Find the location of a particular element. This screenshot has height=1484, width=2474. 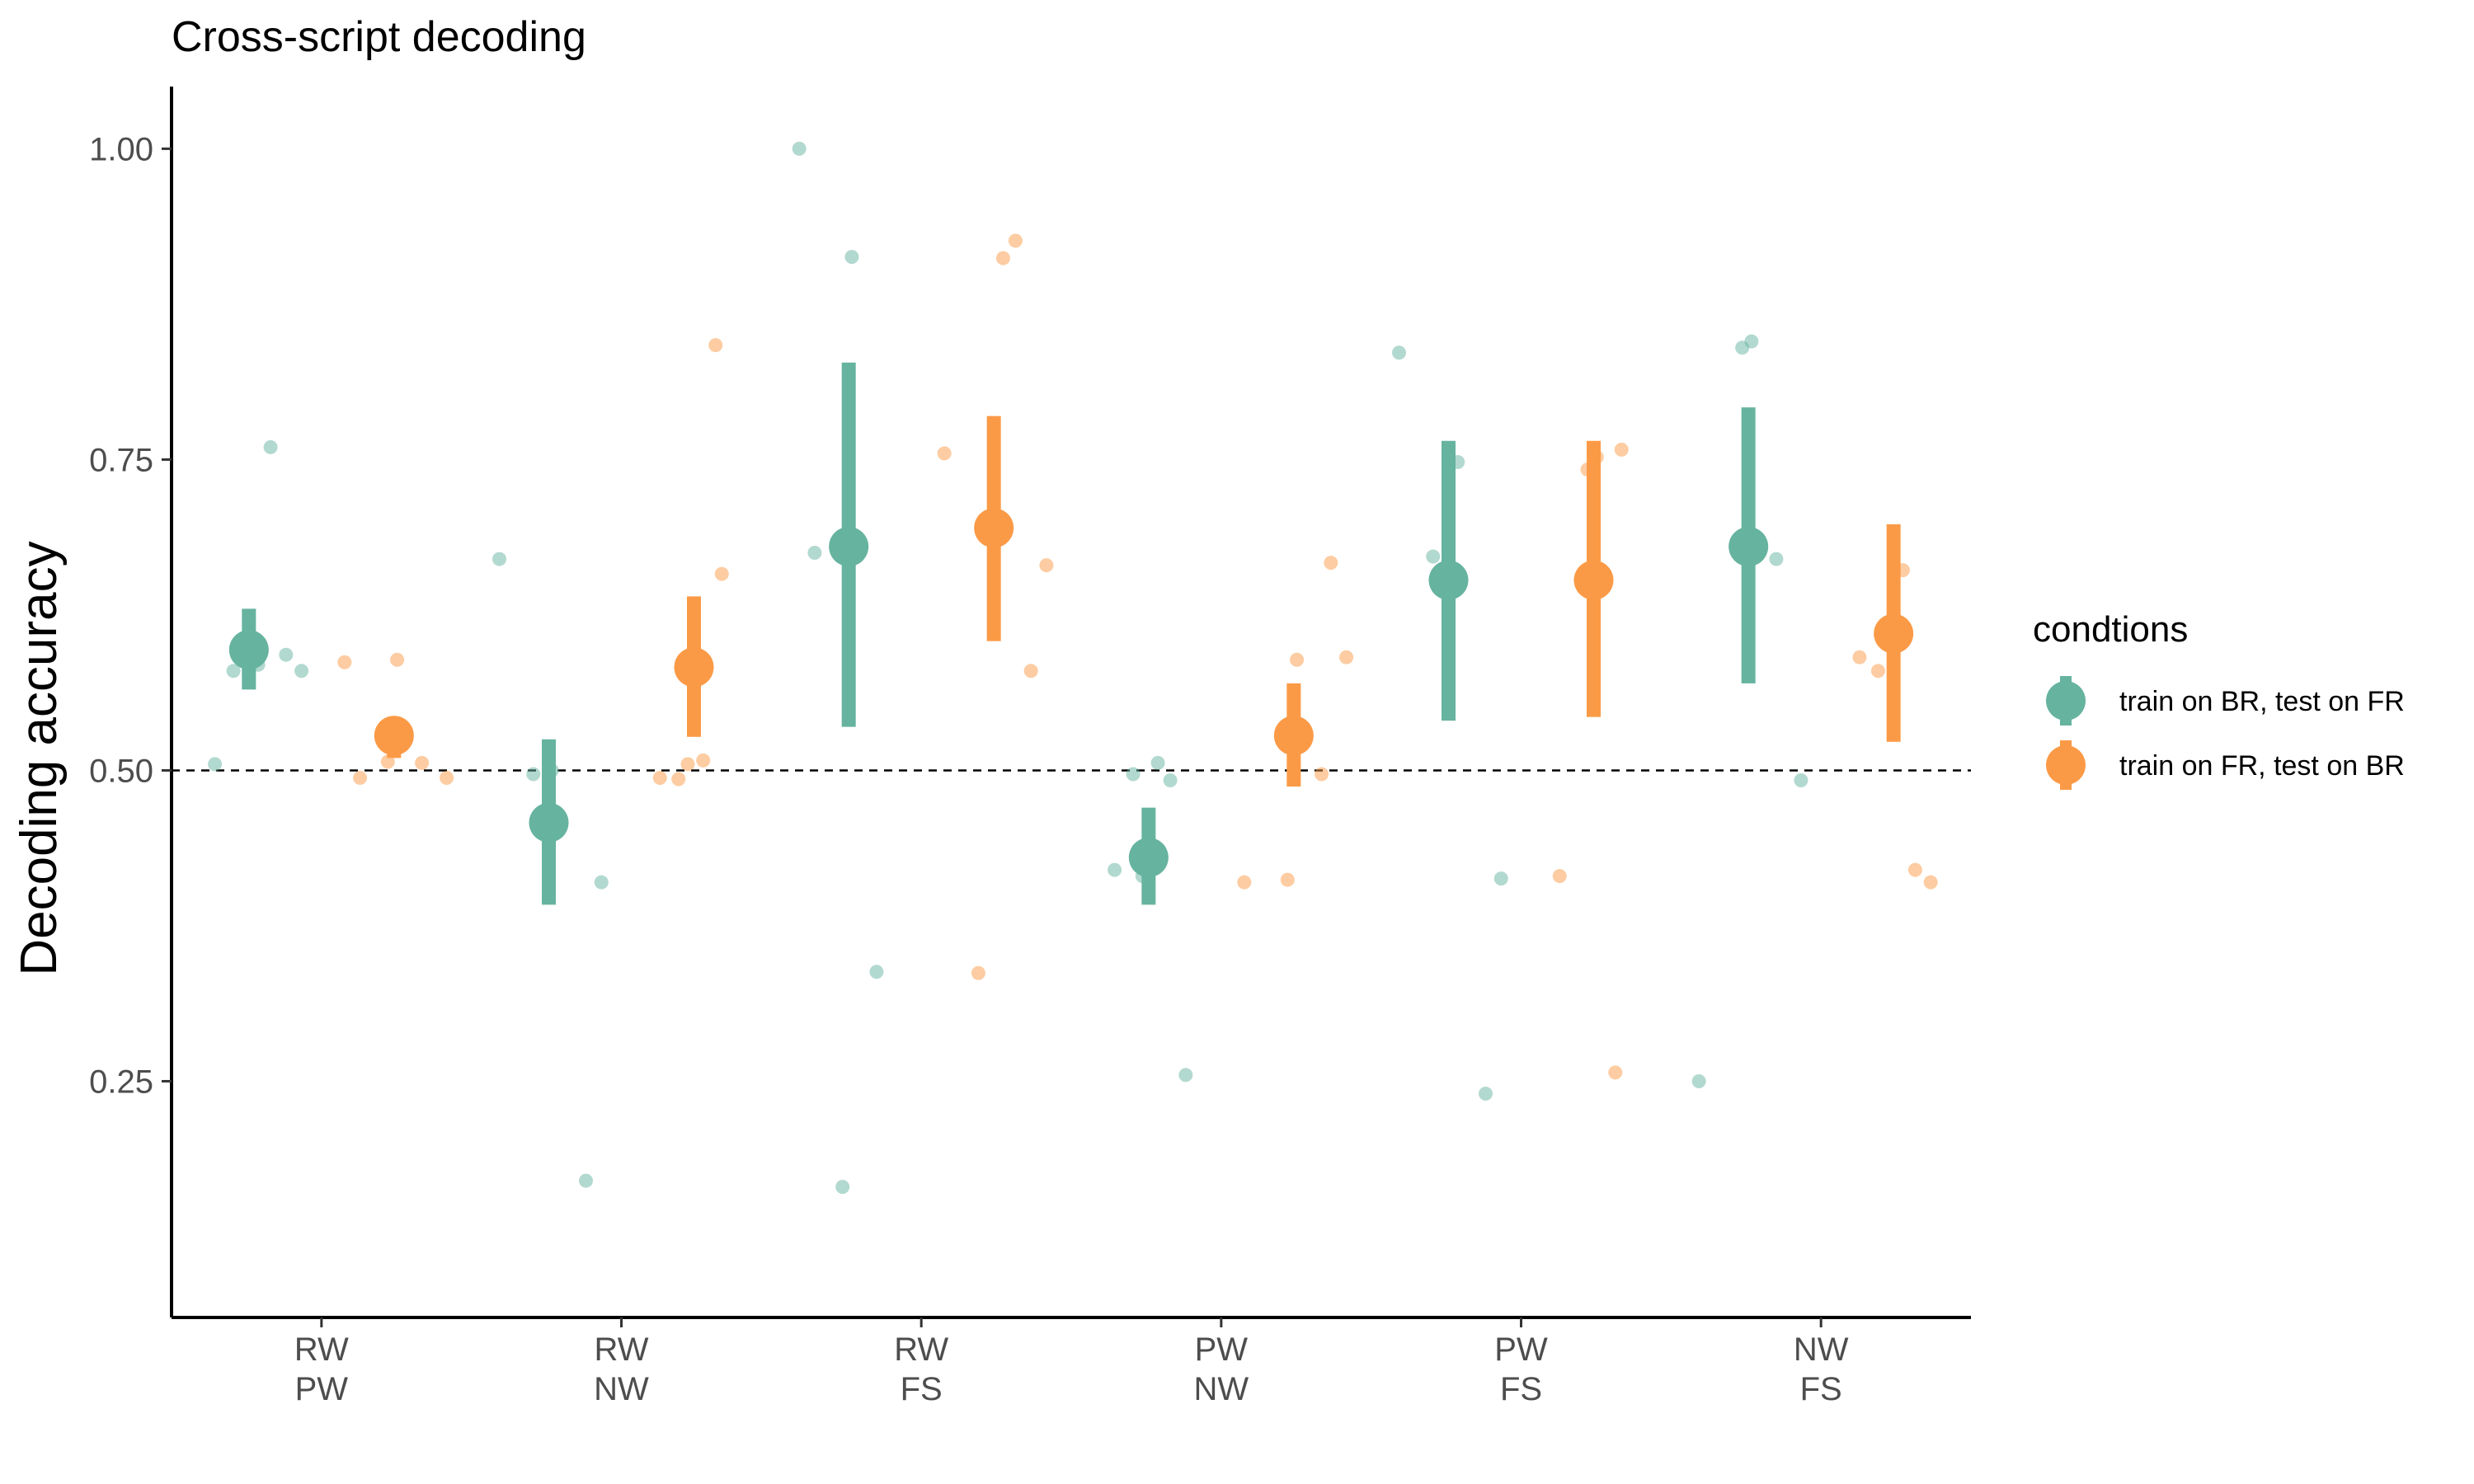

legend-label: train on FR, test on BR is located at coordinates (2262, 766).